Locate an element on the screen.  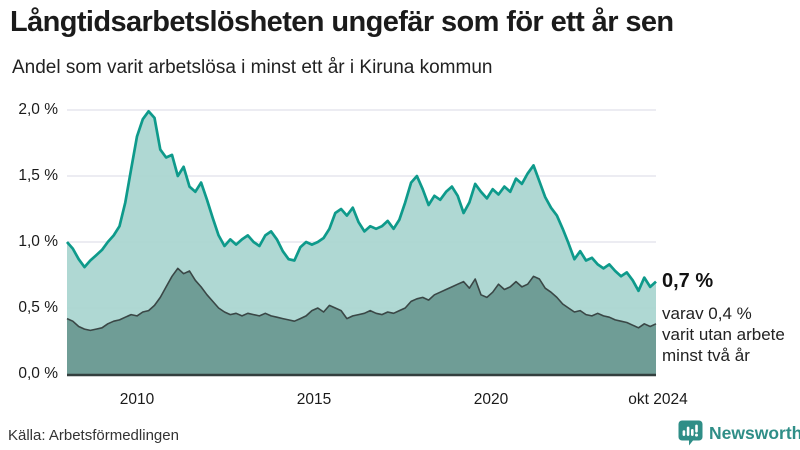
y-tick-1-0: 1,0 % is located at coordinates (38, 241).